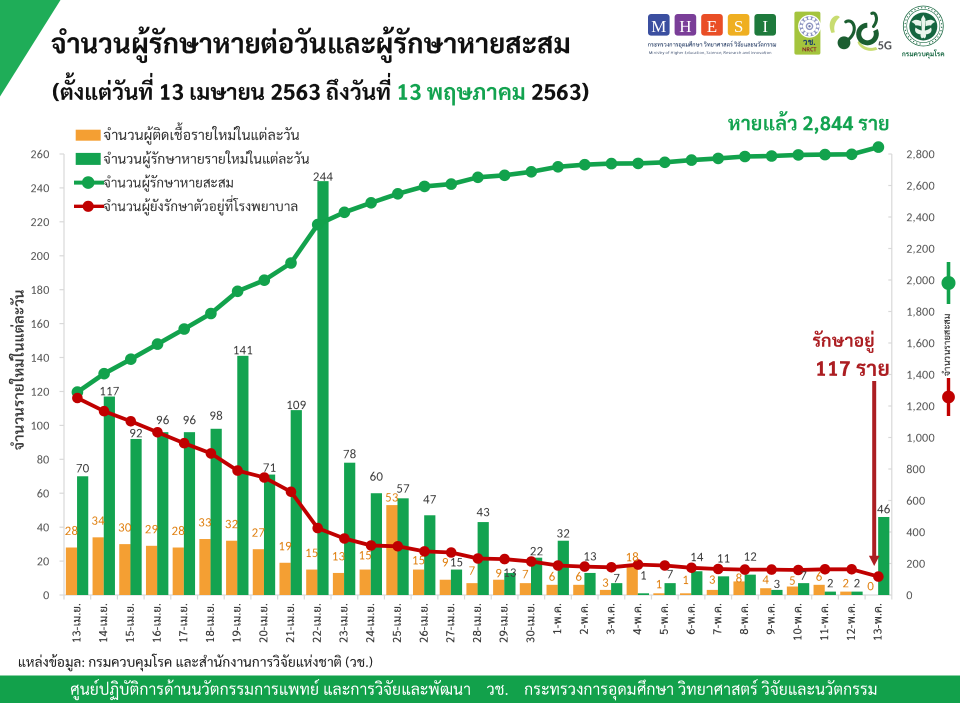 The image size is (960, 703). I want to click on svg-text: M, so click(658, 26).